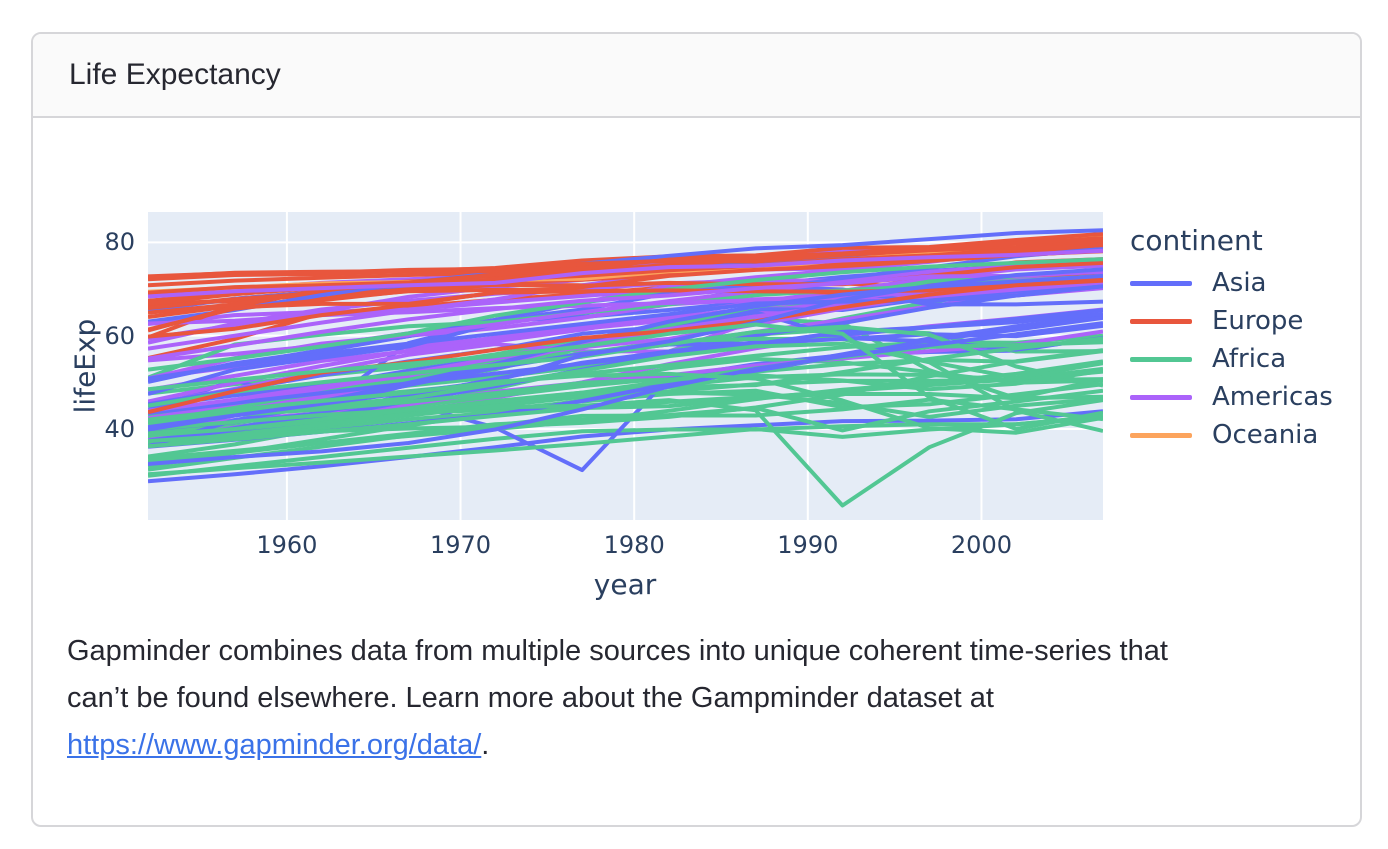  What do you see at coordinates (625, 584) in the screenshot?
I see `x-axis-title: year` at bounding box center [625, 584].